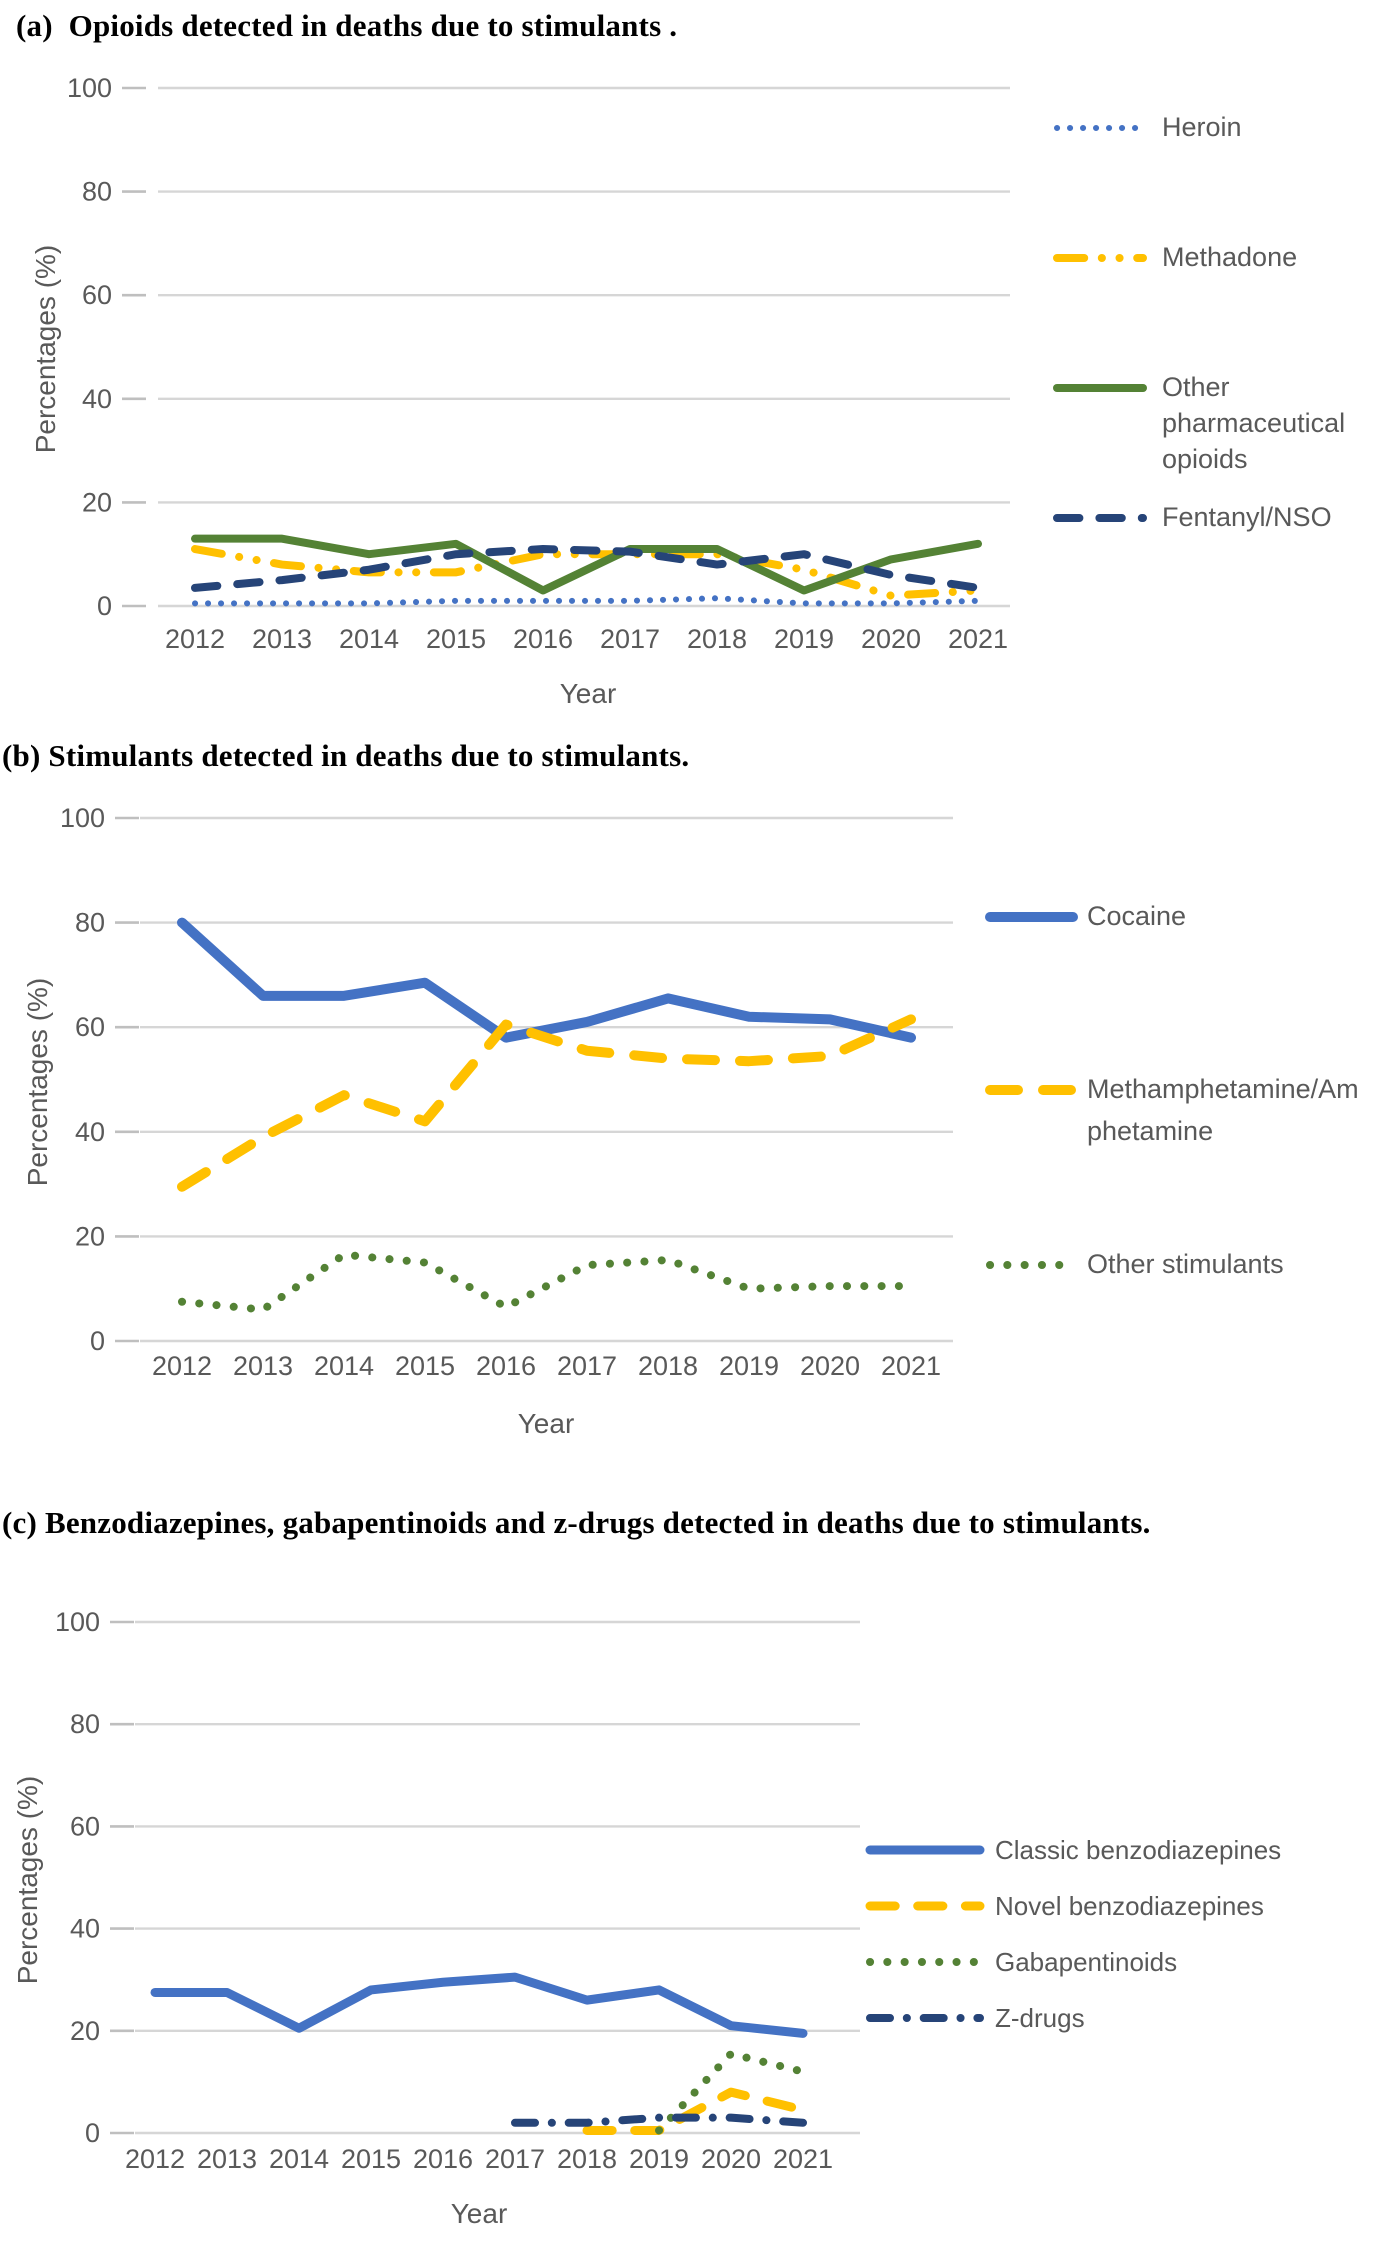 This screenshot has width=1388, height=2242. What do you see at coordinates (1086, 1962) in the screenshot?
I see `legend-label-gabapentinoids: Gabapentinoids` at bounding box center [1086, 1962].